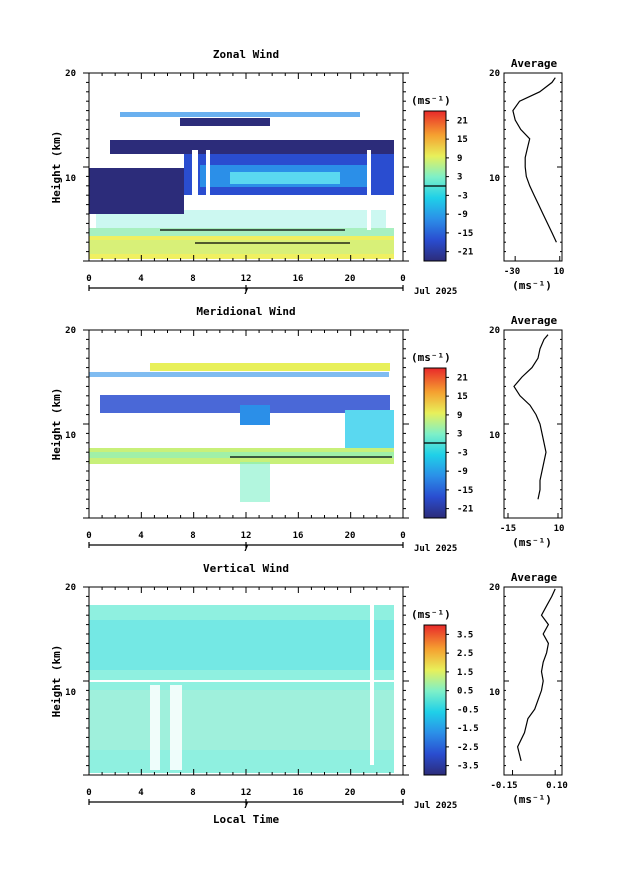 Image resolution: width=621 pixels, height=873 pixels. I want to click on cb-tick-label: -15, so click(465, 234).